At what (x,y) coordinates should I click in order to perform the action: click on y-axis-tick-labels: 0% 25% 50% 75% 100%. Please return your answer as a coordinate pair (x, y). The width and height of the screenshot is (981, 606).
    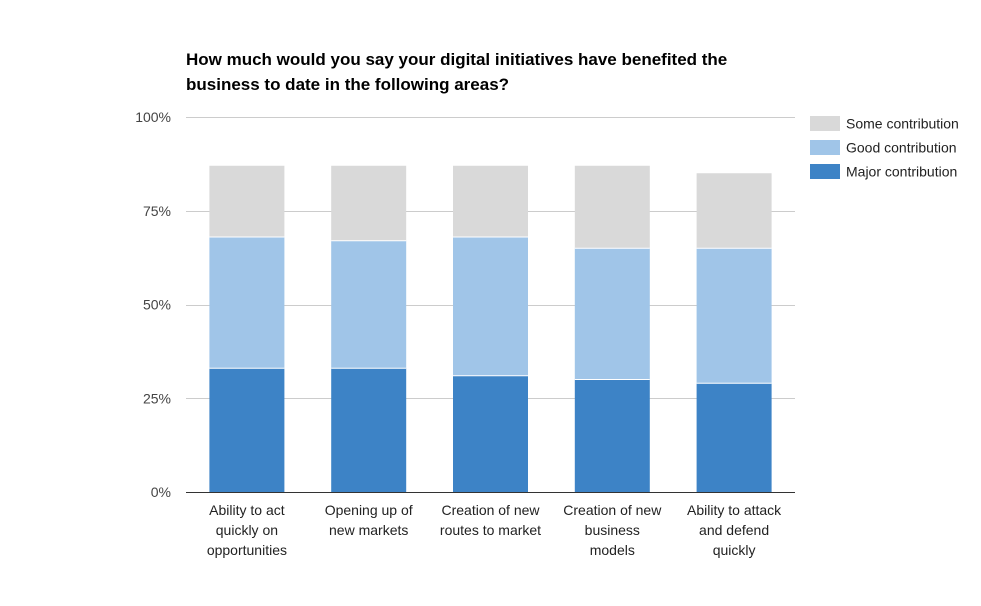
    Looking at the image, I should click on (153, 304).